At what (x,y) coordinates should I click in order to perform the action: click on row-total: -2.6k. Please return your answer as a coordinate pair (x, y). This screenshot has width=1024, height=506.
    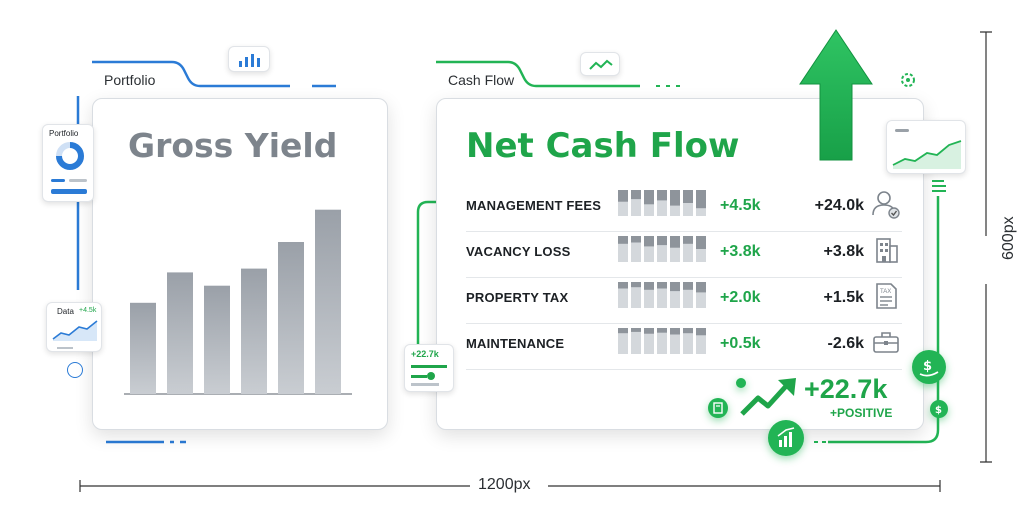
    Looking at the image, I should click on (845, 343).